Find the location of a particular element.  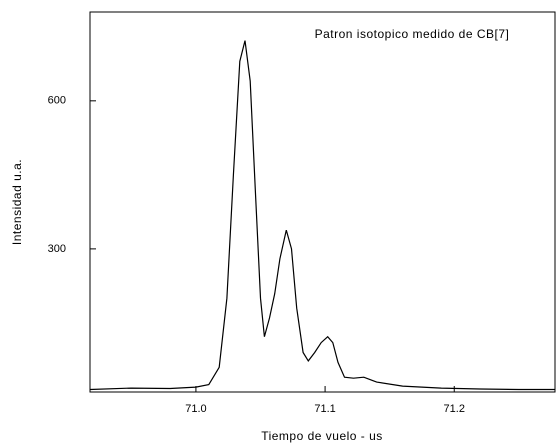

x-tick-label: 71.2 is located at coordinates (454, 409).